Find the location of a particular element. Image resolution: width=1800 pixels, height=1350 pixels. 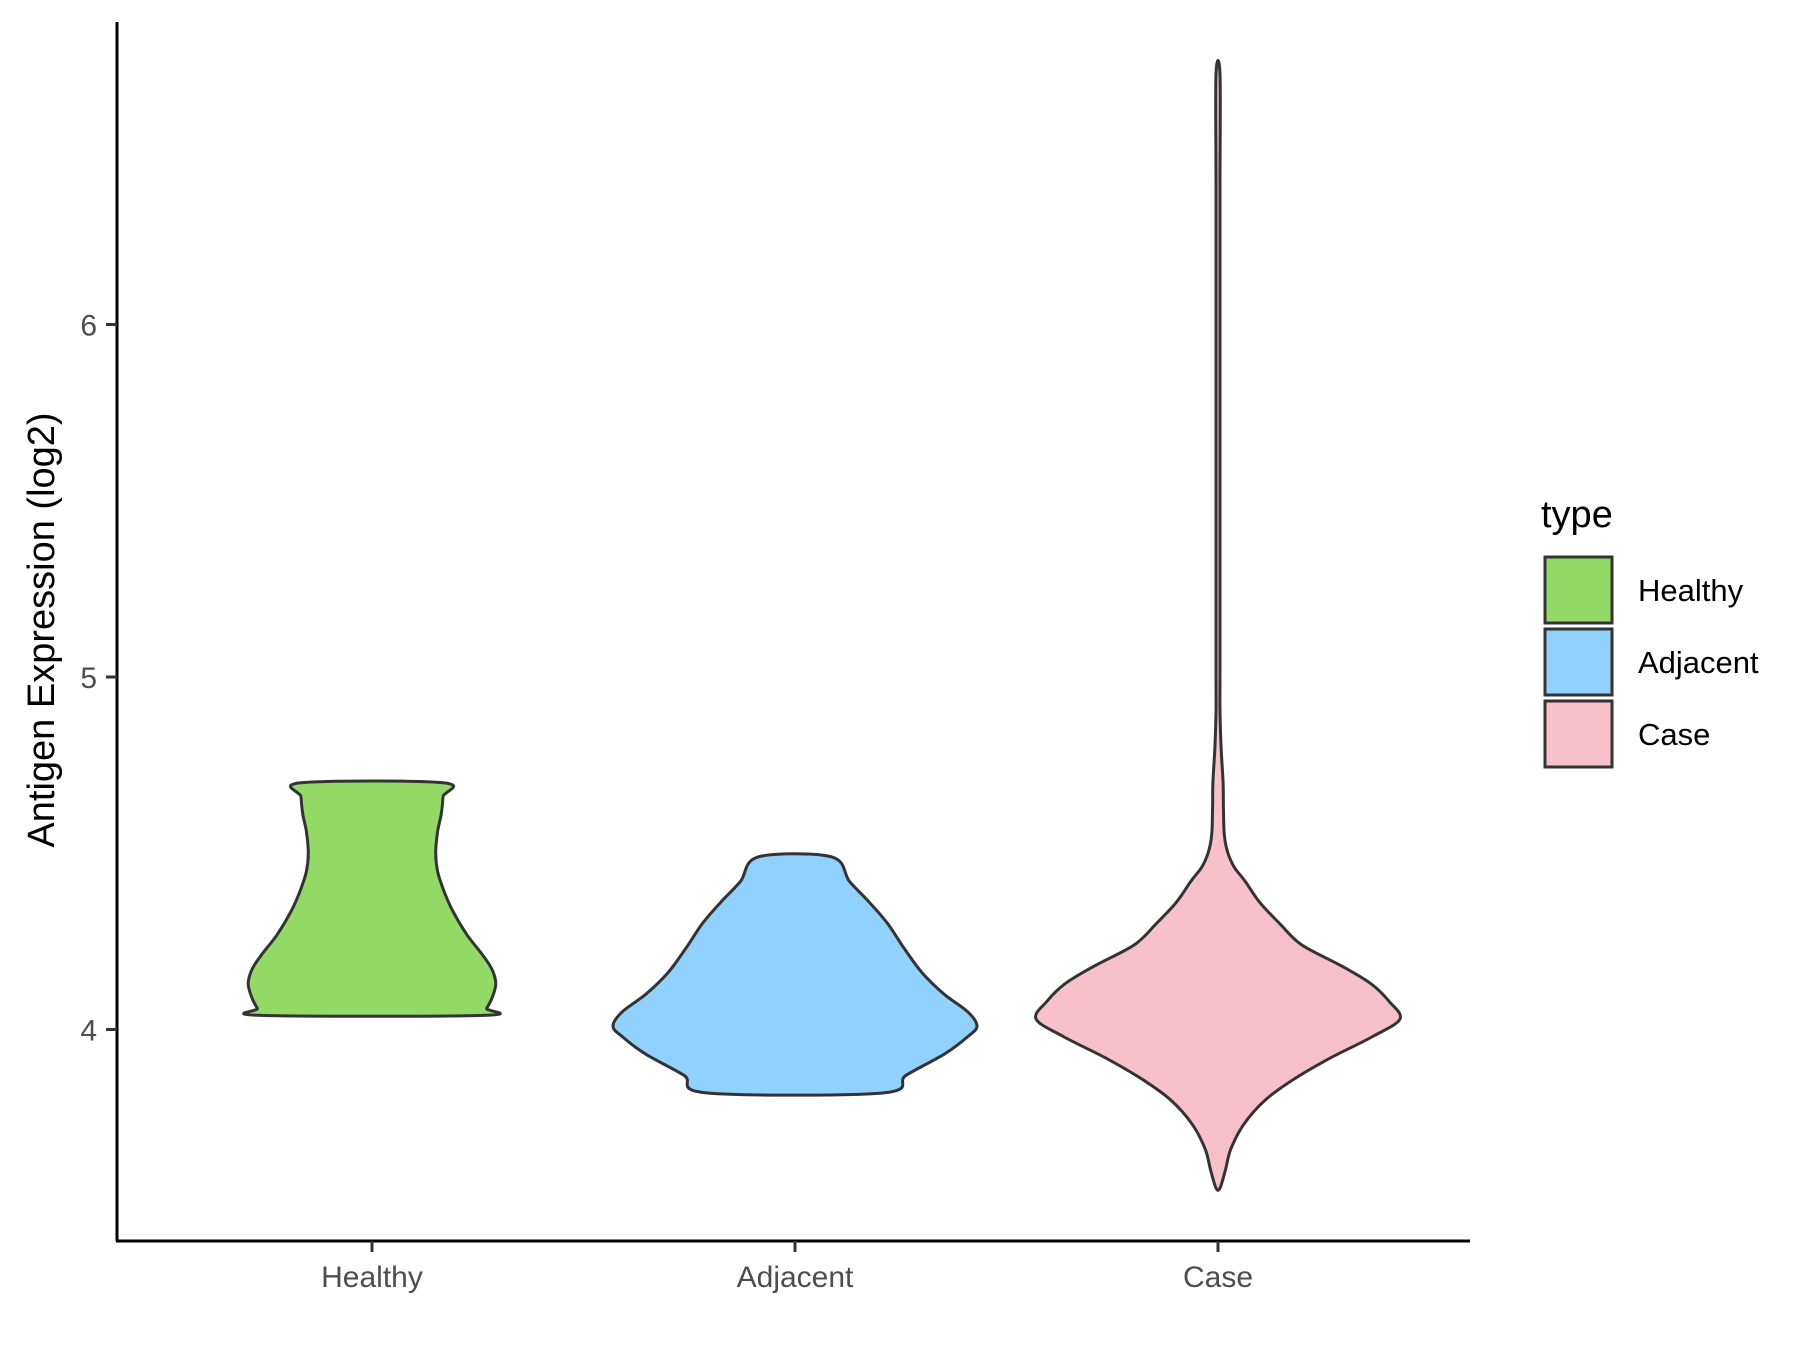

x-axis-ticks: Healthy Adjacent Case is located at coordinates (787, 1267).